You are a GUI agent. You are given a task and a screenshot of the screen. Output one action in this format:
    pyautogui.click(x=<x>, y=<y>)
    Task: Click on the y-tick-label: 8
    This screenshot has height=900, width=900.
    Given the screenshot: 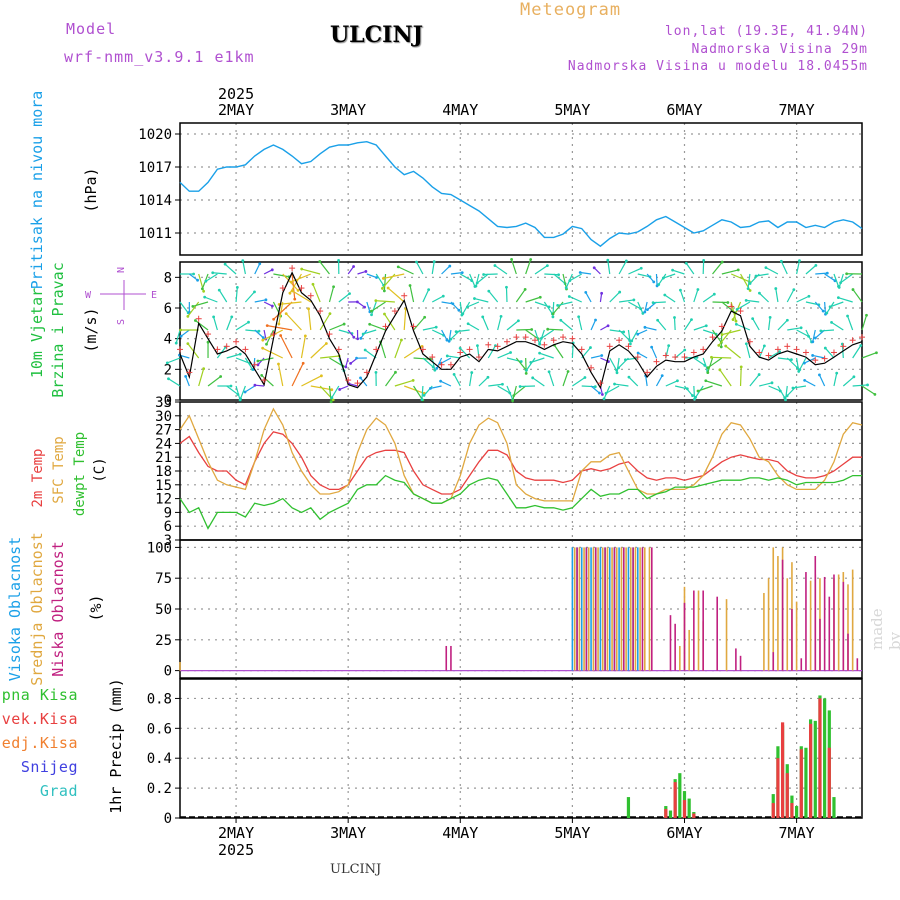 What is the action you would take?
    pyautogui.click(x=168, y=278)
    